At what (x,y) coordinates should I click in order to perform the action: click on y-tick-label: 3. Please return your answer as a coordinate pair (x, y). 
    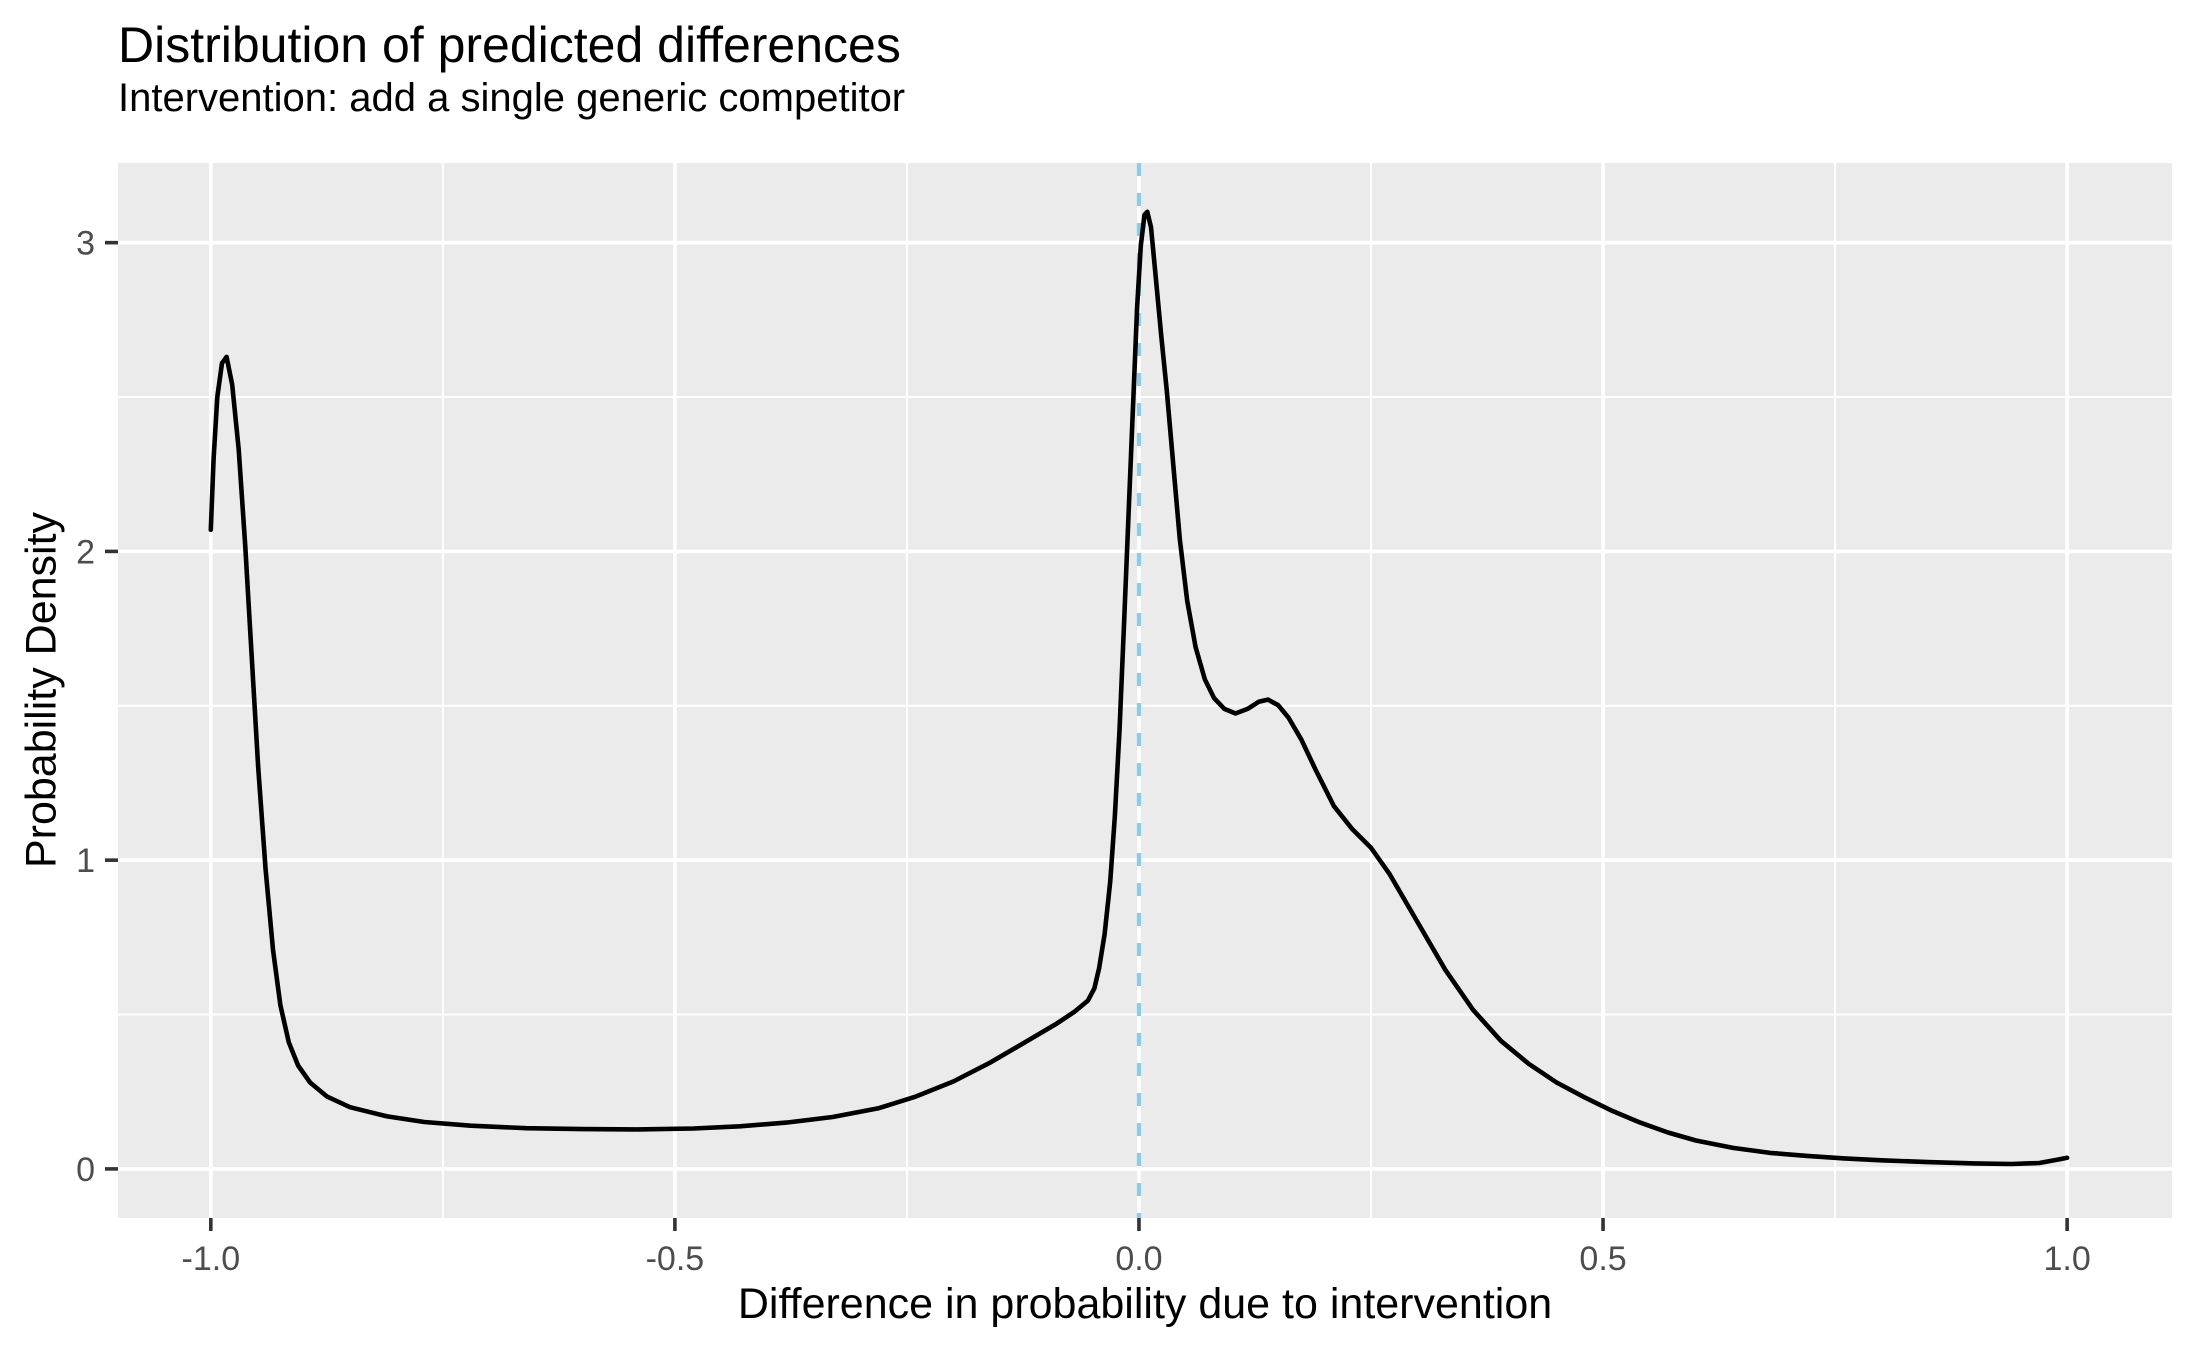
    Looking at the image, I should click on (85, 244).